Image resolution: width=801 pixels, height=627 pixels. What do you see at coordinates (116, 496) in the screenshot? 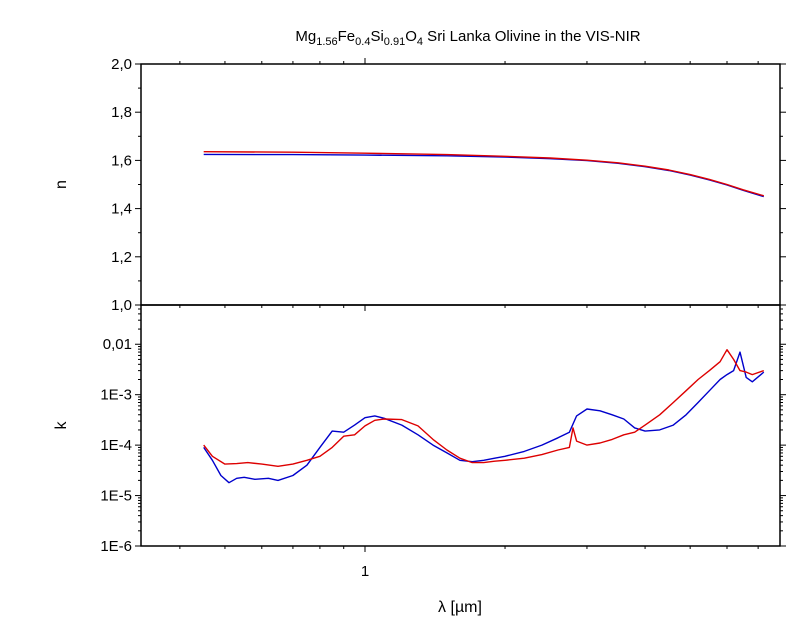
I see `k-y-tick-label: 1E-5` at bounding box center [116, 496].